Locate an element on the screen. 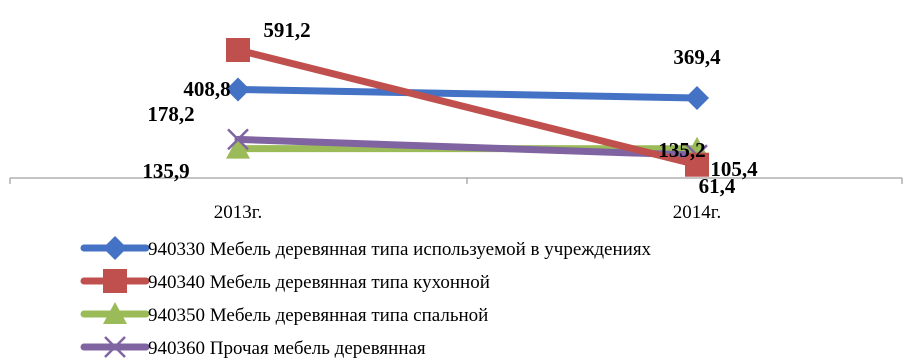 This screenshot has width=912, height=360. legend-label: 940340 Мебель деревянная типа кухонной is located at coordinates (319, 282).